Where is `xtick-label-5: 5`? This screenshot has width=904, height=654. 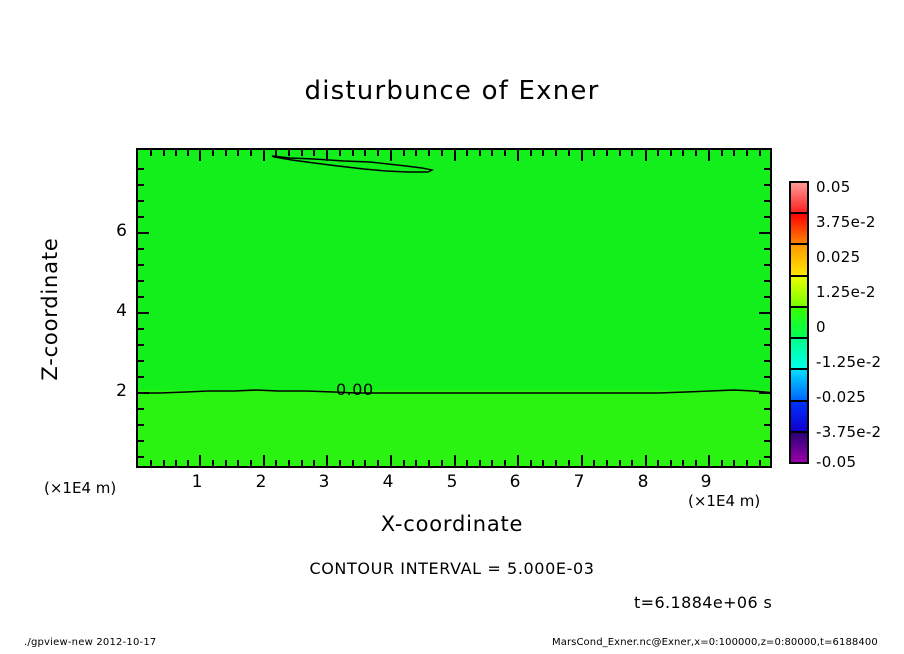
xtick-label-5: 5 is located at coordinates (452, 482).